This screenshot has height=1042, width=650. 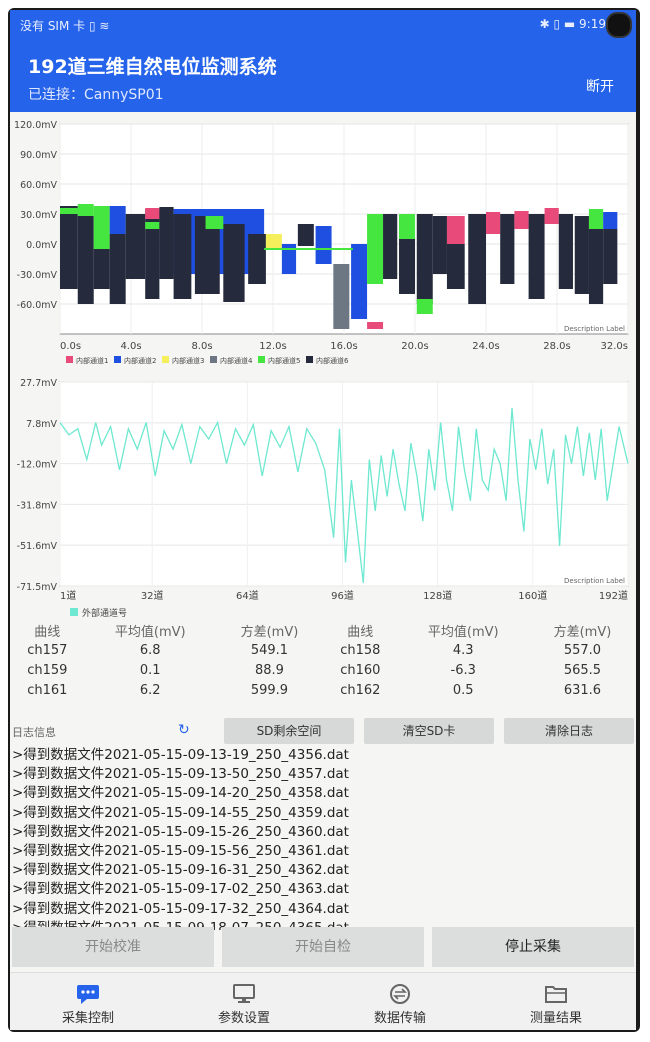 I want to click on list-item: >得到数据文件2021-05-15-09-15-56_250_4361.dat, so click(x=180, y=850).